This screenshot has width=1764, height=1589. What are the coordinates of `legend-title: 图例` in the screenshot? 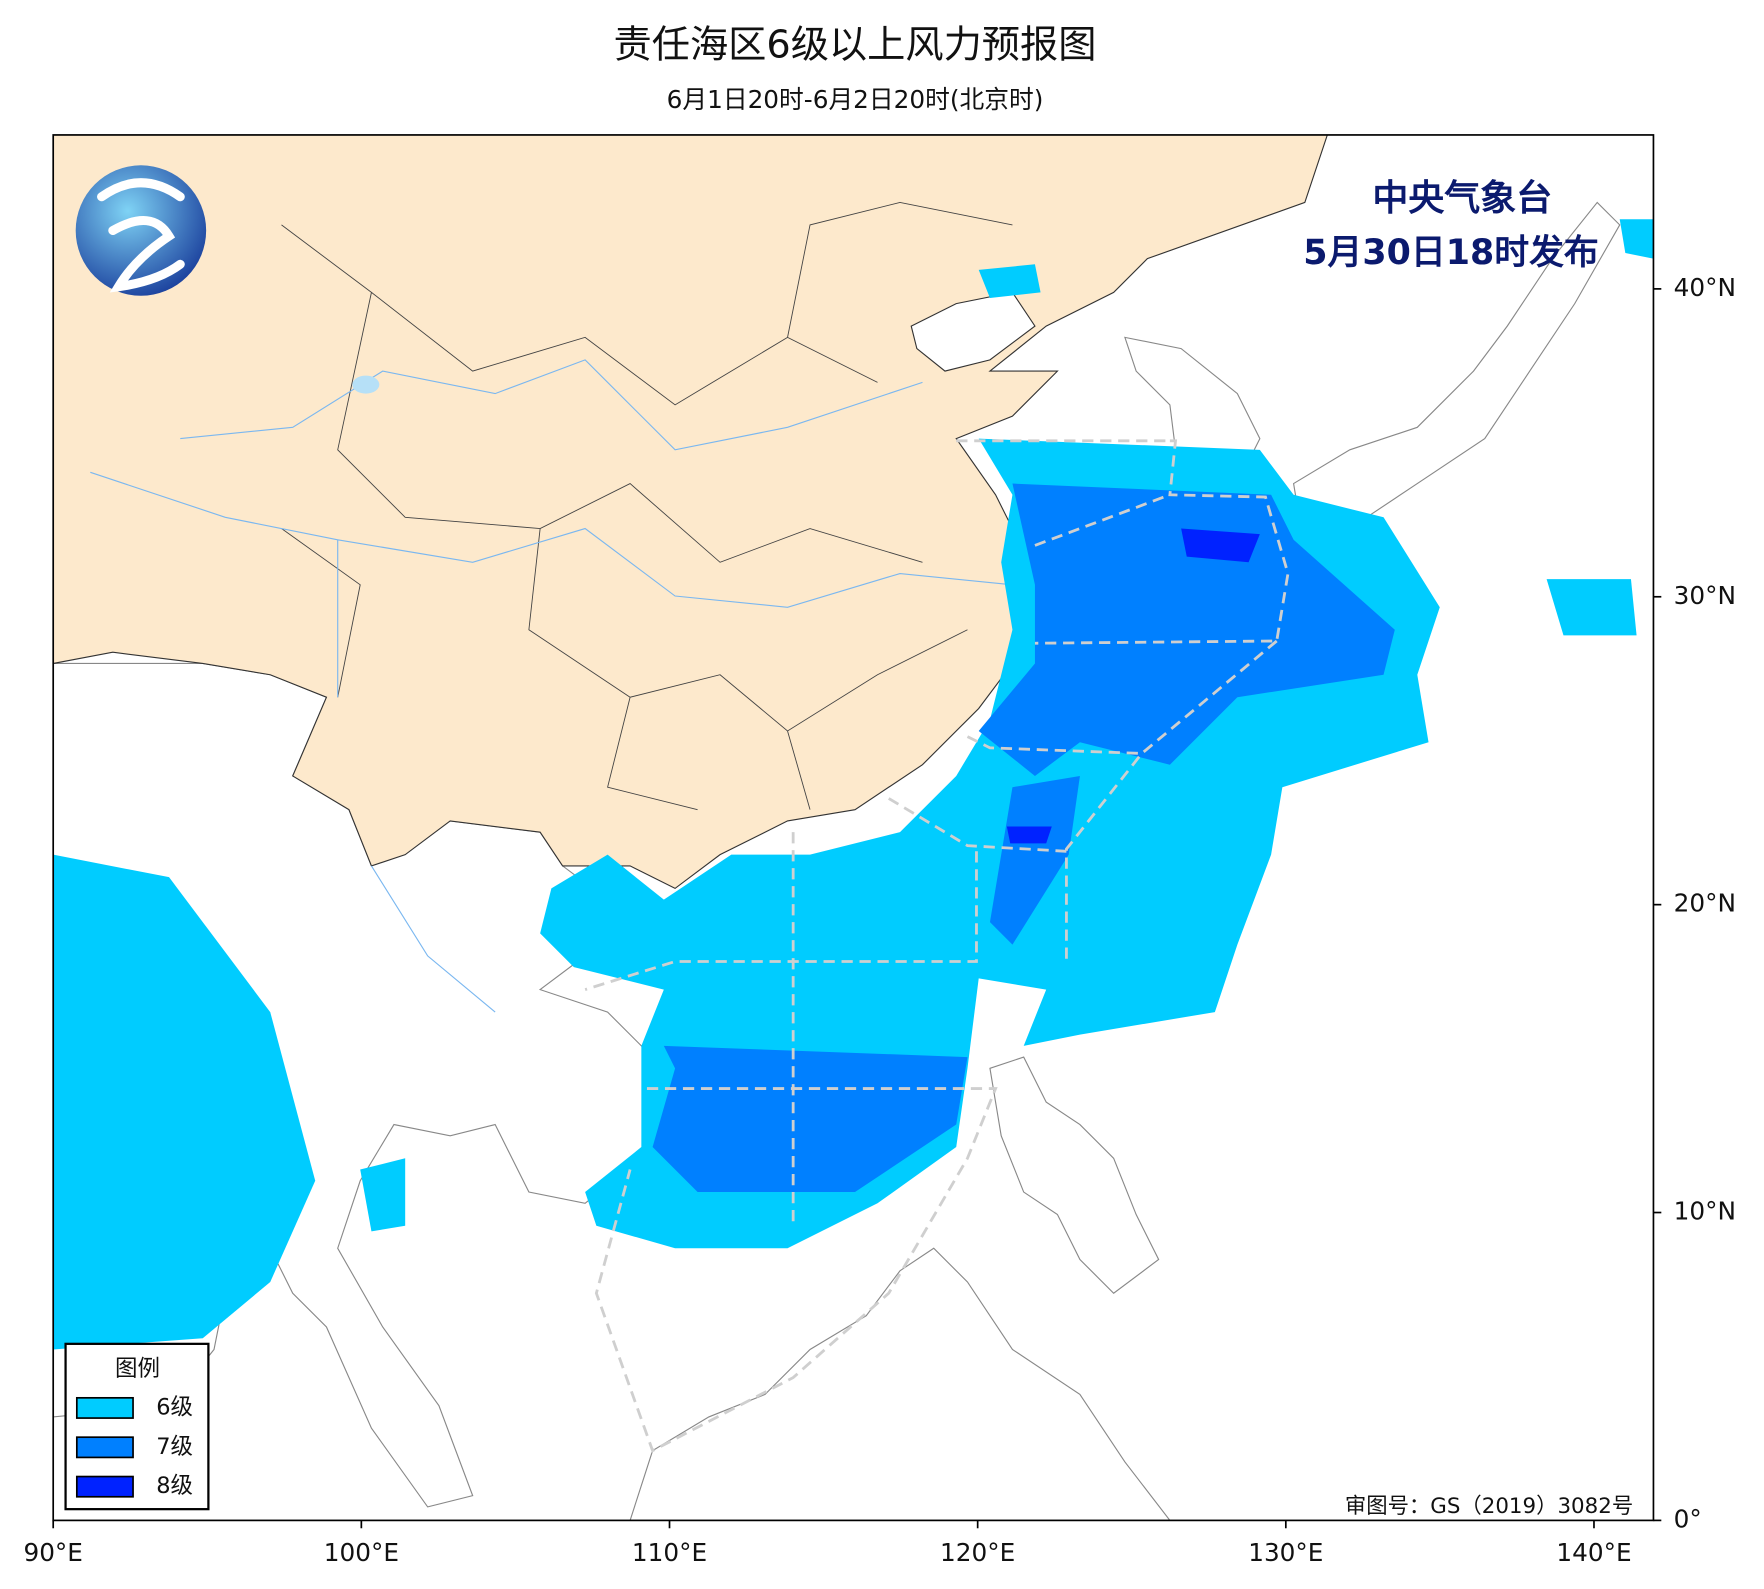 It's located at (137, 1369).